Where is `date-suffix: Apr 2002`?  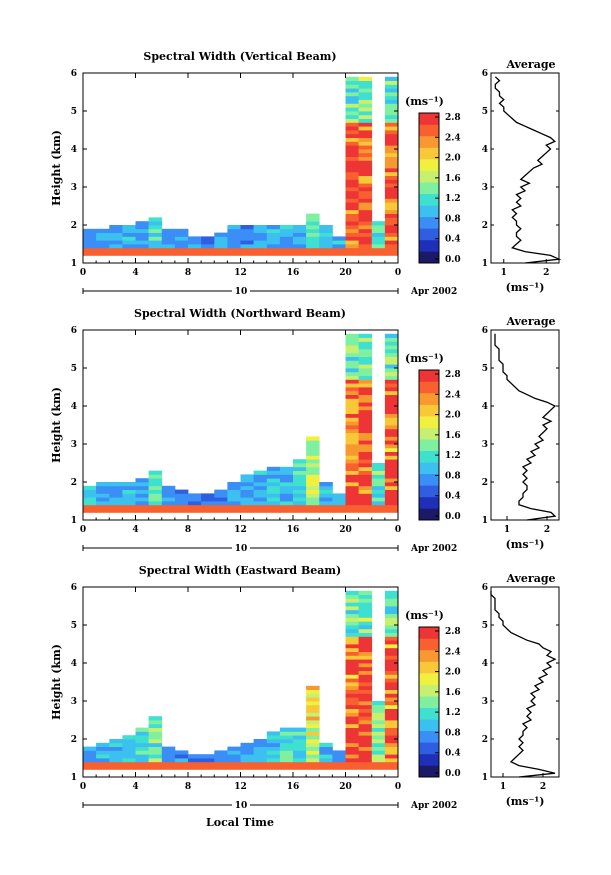 date-suffix: Apr 2002 is located at coordinates (433, 806).